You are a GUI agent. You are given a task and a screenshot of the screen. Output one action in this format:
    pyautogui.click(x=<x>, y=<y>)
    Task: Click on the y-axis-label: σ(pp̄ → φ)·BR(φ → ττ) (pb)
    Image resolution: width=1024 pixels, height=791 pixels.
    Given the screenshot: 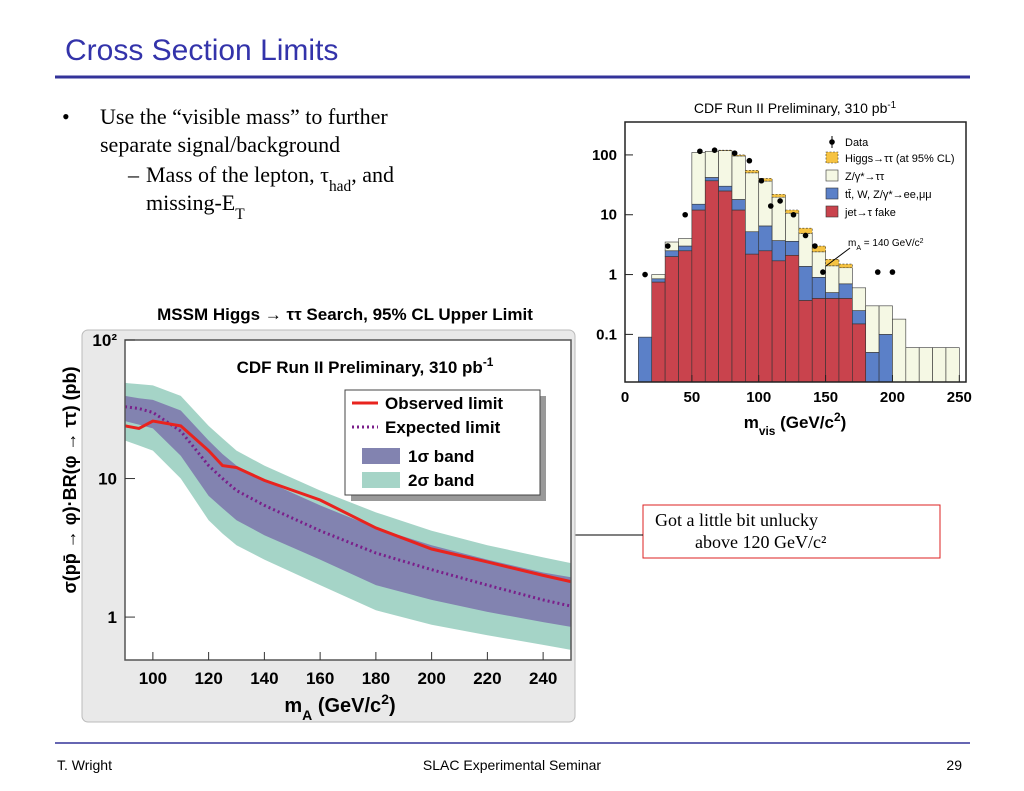 What is the action you would take?
    pyautogui.click(x=70, y=479)
    